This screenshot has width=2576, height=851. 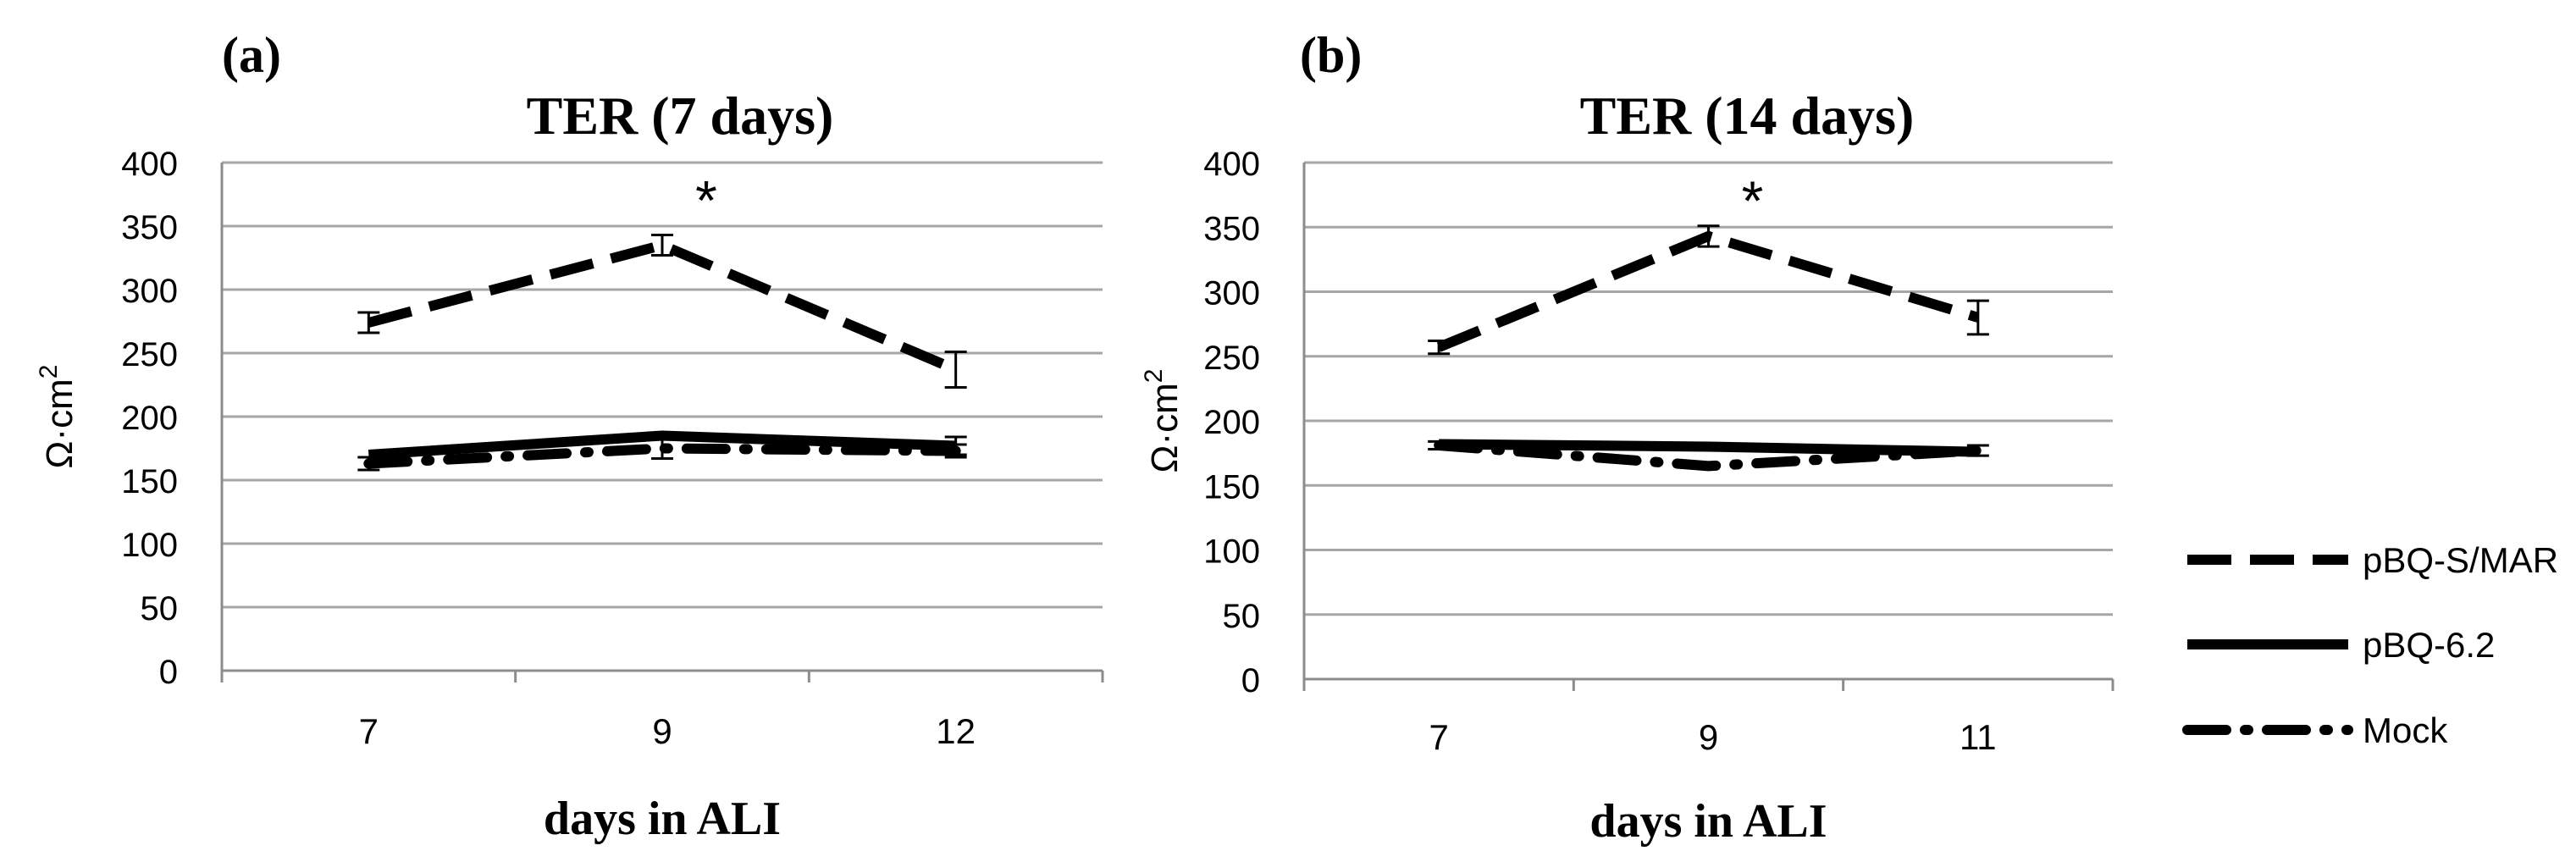 I want to click on legend-label: Mock, so click(x=2405, y=730).